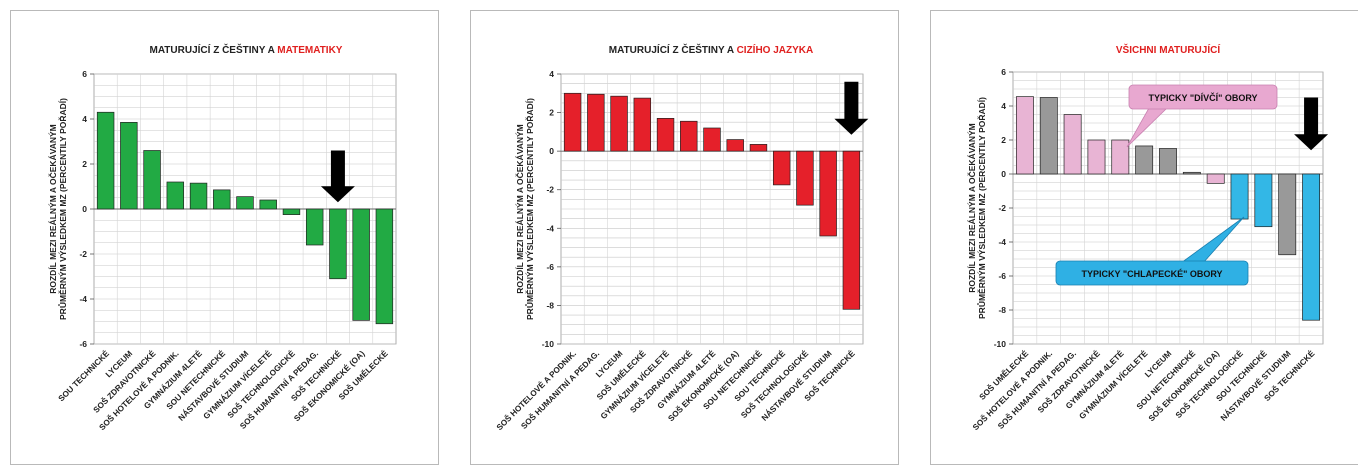 The image size is (1358, 471). I want to click on chart-title-highlight: CIZÍHO JAZYKA, so click(775, 49).